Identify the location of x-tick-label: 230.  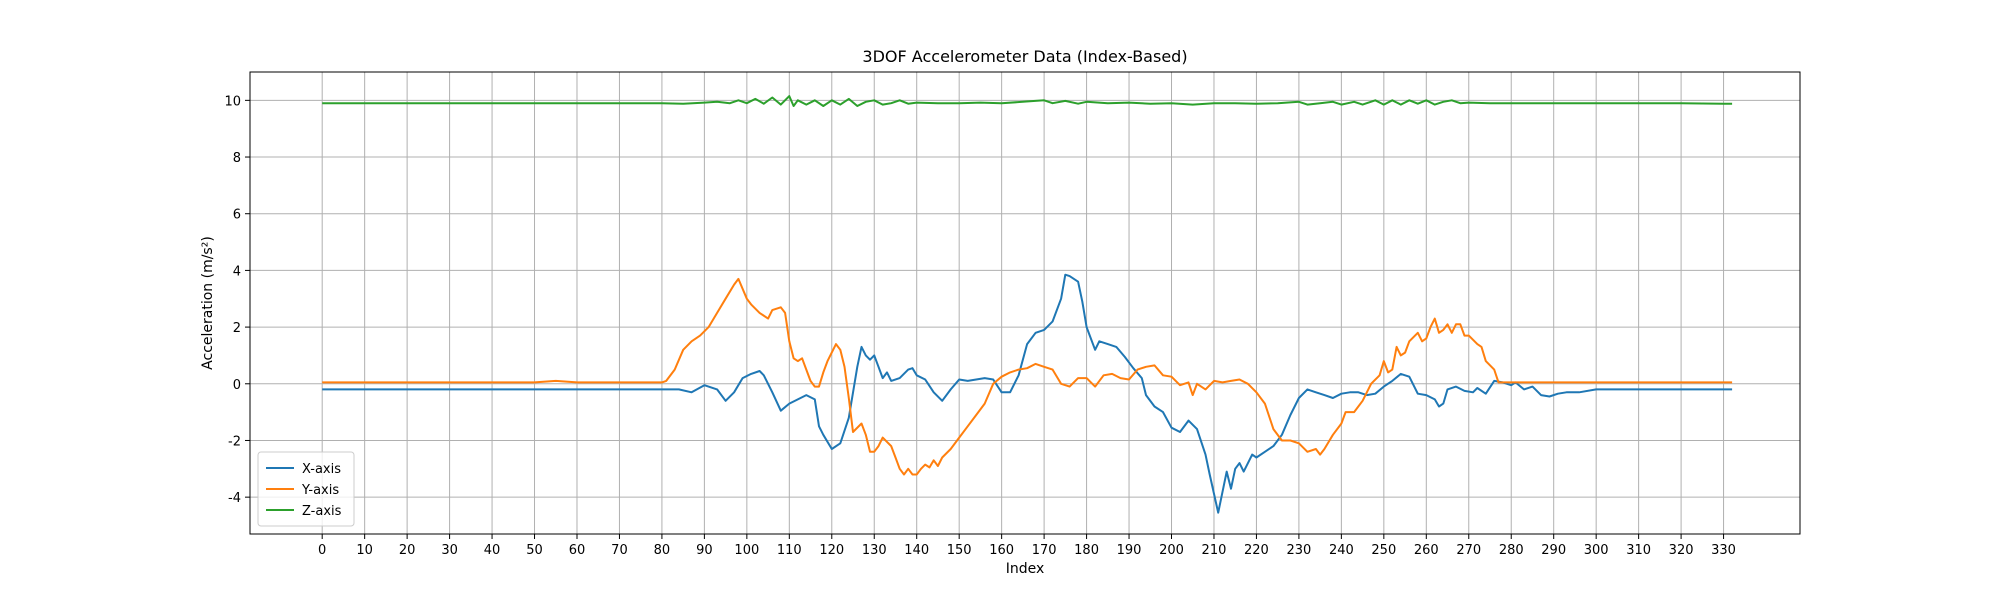
(1298, 550).